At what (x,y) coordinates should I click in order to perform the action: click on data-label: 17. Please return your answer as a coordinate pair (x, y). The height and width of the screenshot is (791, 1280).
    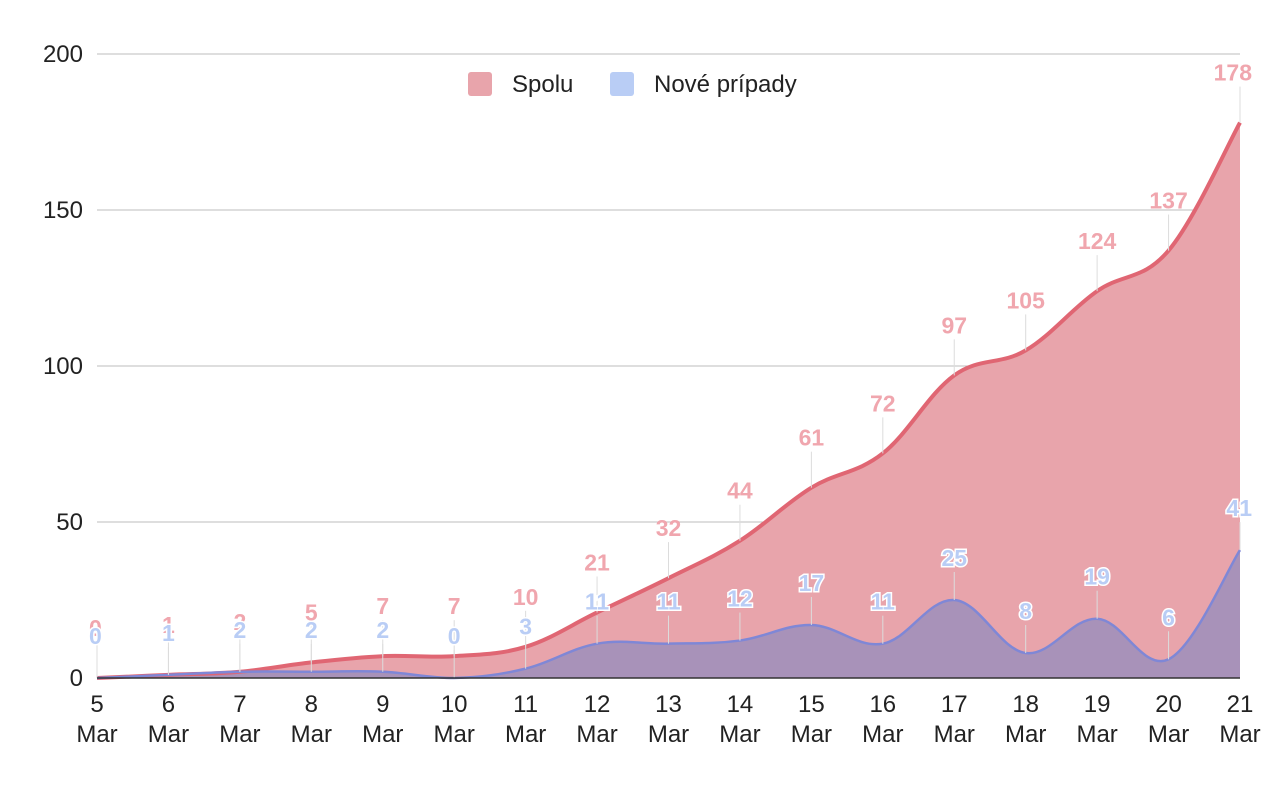
    Looking at the image, I should click on (812, 583).